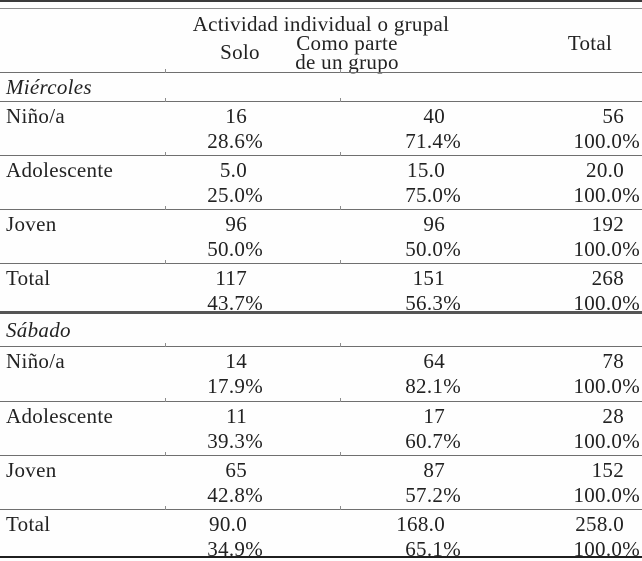 The image size is (642, 561). What do you see at coordinates (590, 43) in the screenshot?
I see `header-col-total: Total` at bounding box center [590, 43].